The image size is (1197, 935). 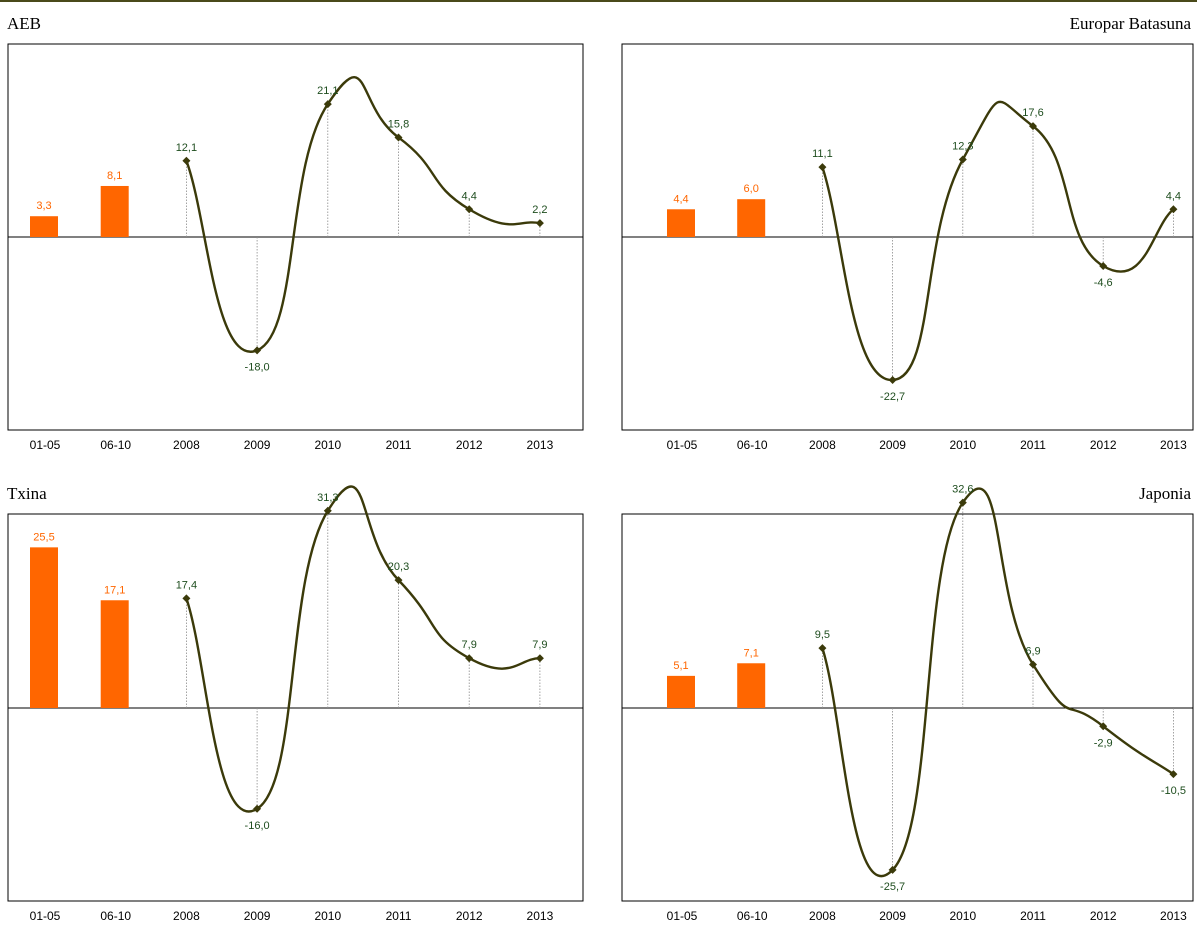 What do you see at coordinates (822, 635) in the screenshot?
I see `point-label: 9,5` at bounding box center [822, 635].